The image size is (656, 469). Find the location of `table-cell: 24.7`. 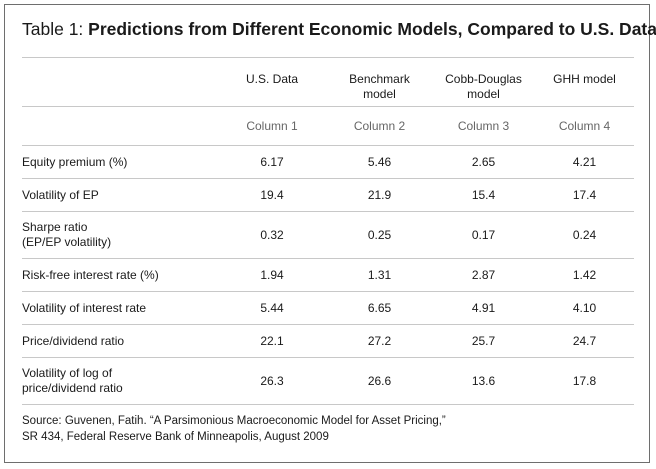

table-cell: 24.7 is located at coordinates (584, 340).